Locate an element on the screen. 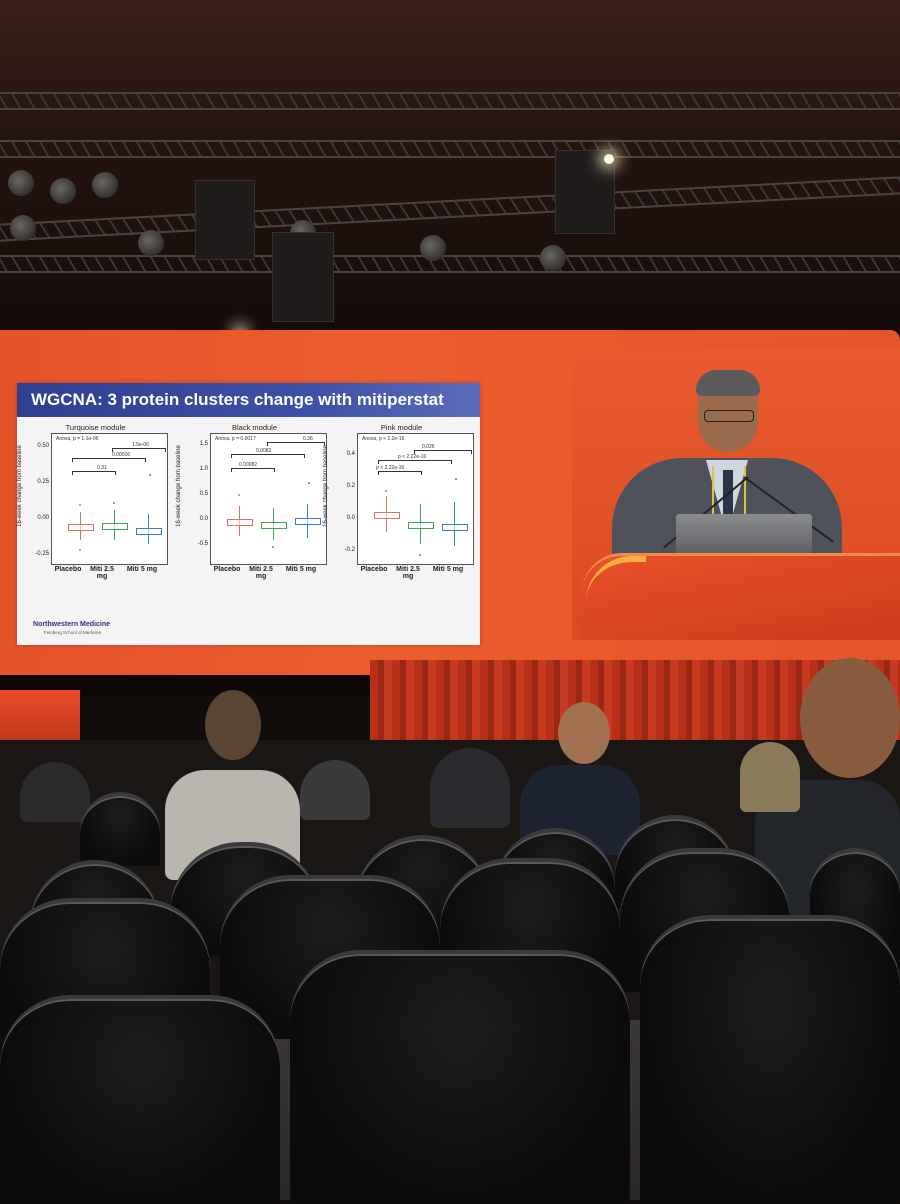  comparison-p: 0.00016 is located at coordinates (121, 455).